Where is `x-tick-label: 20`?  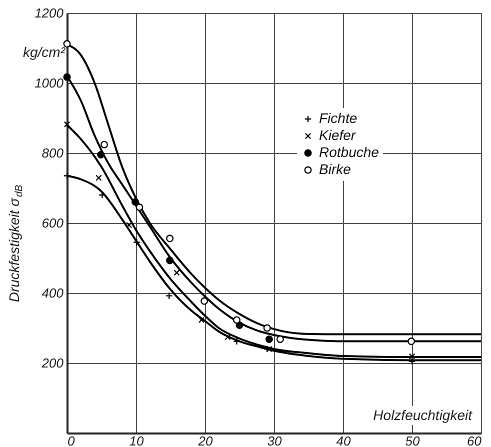 x-tick-label: 20 is located at coordinates (205, 440).